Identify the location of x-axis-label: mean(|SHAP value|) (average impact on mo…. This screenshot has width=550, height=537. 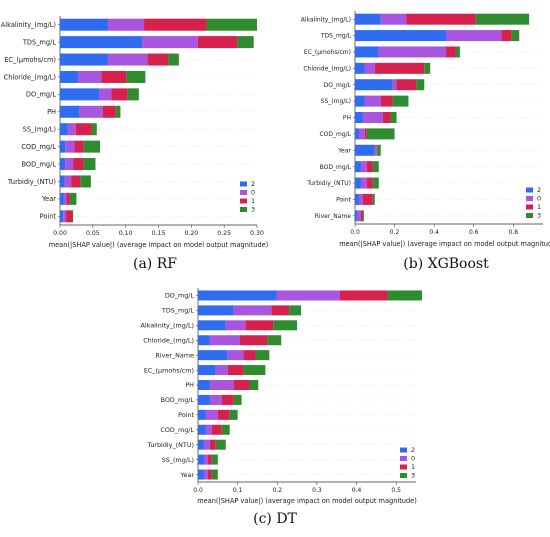
(307, 501).